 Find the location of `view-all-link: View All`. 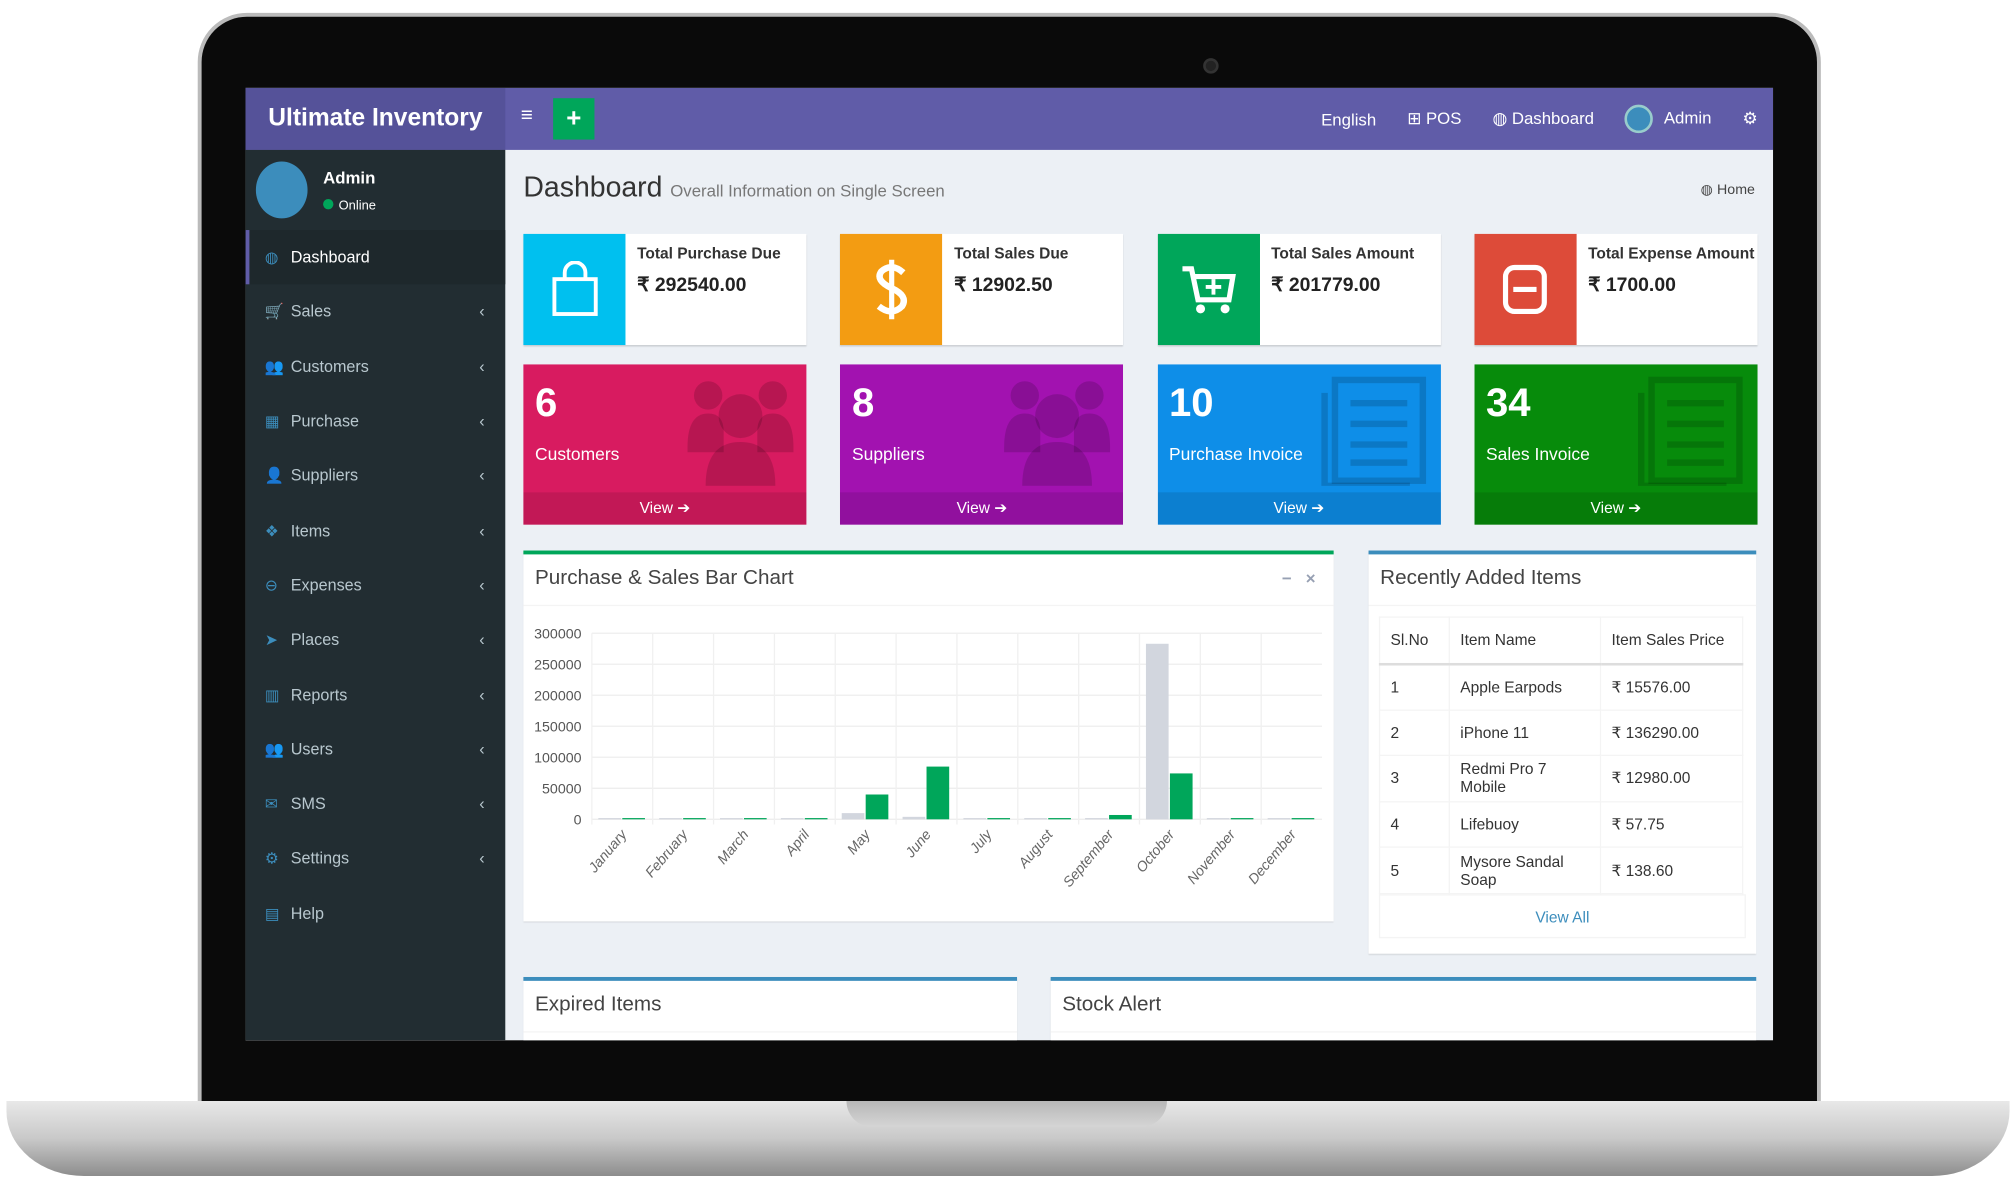

view-all-link: View All is located at coordinates (1562, 916).